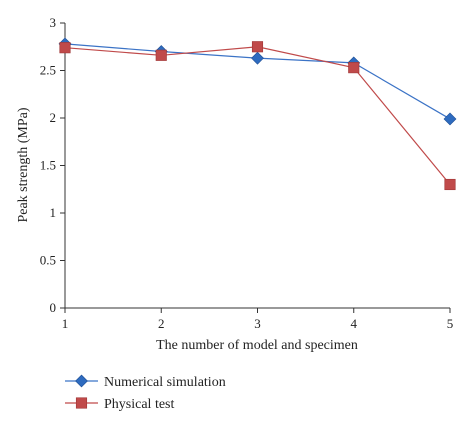 Image resolution: width=474 pixels, height=428 pixels. I want to click on legend-label: Physical test, so click(139, 404).